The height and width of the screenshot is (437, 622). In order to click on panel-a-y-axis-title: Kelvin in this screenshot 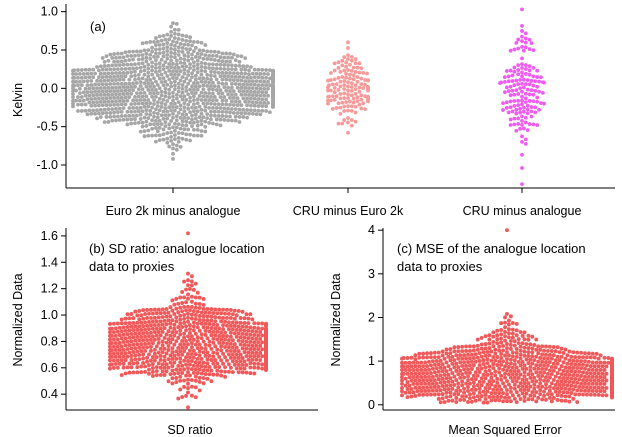, I will do `click(18, 100)`.